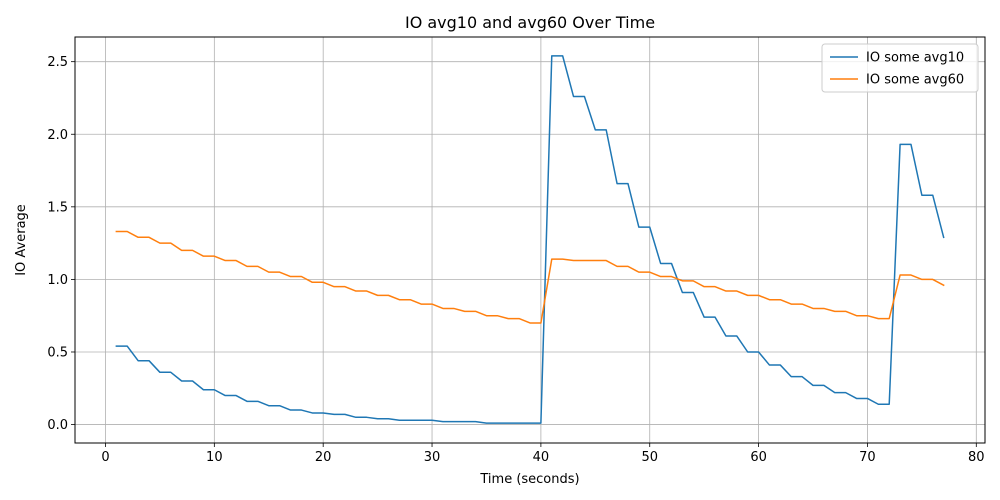 Image resolution: width=1000 pixels, height=500 pixels. What do you see at coordinates (530, 22) in the screenshot?
I see `chart-title: IO avg10 and avg60 Over Time` at bounding box center [530, 22].